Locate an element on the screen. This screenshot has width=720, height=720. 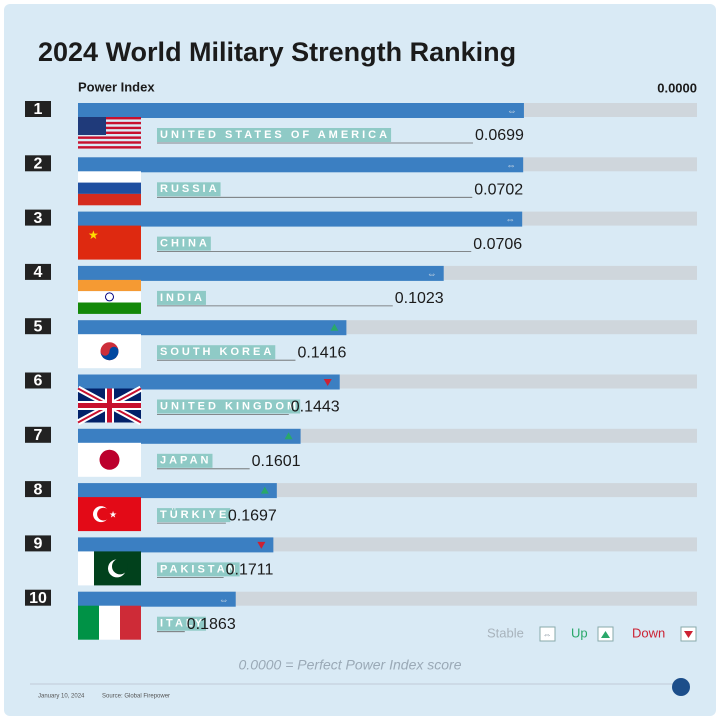
value-label: 0.0699 is located at coordinates (499, 135).